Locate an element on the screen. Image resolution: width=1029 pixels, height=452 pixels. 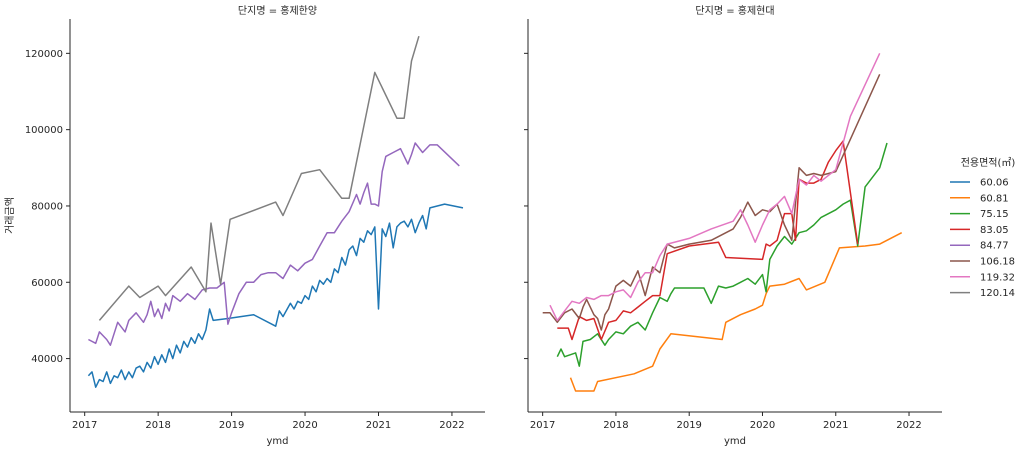
series-line-홍제현대-83.05 is located at coordinates (708, 240).